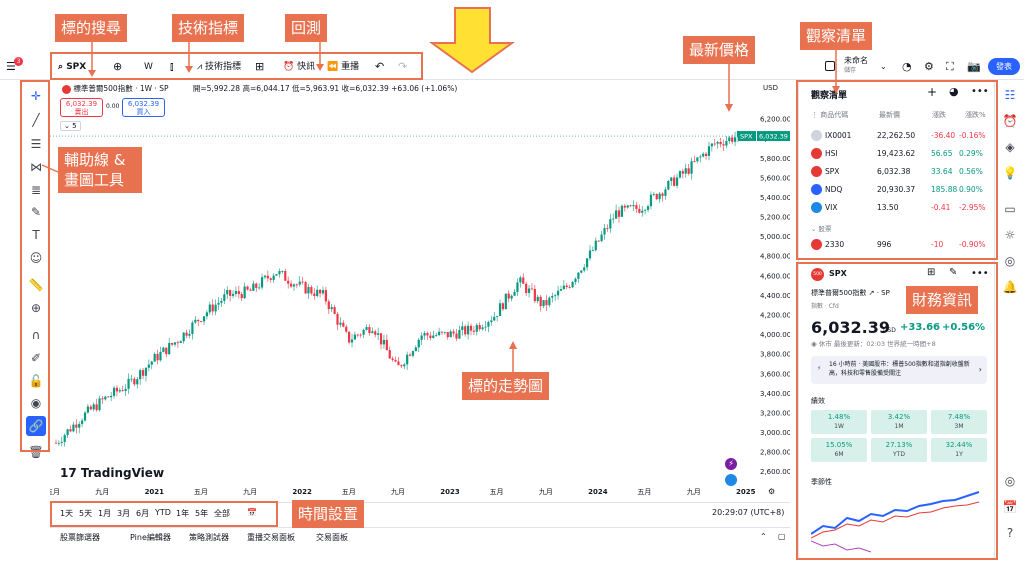 The width and height of the screenshot is (1024, 569). What do you see at coordinates (1010, 147) in the screenshot?
I see `layers-icon: ◈` at bounding box center [1010, 147].